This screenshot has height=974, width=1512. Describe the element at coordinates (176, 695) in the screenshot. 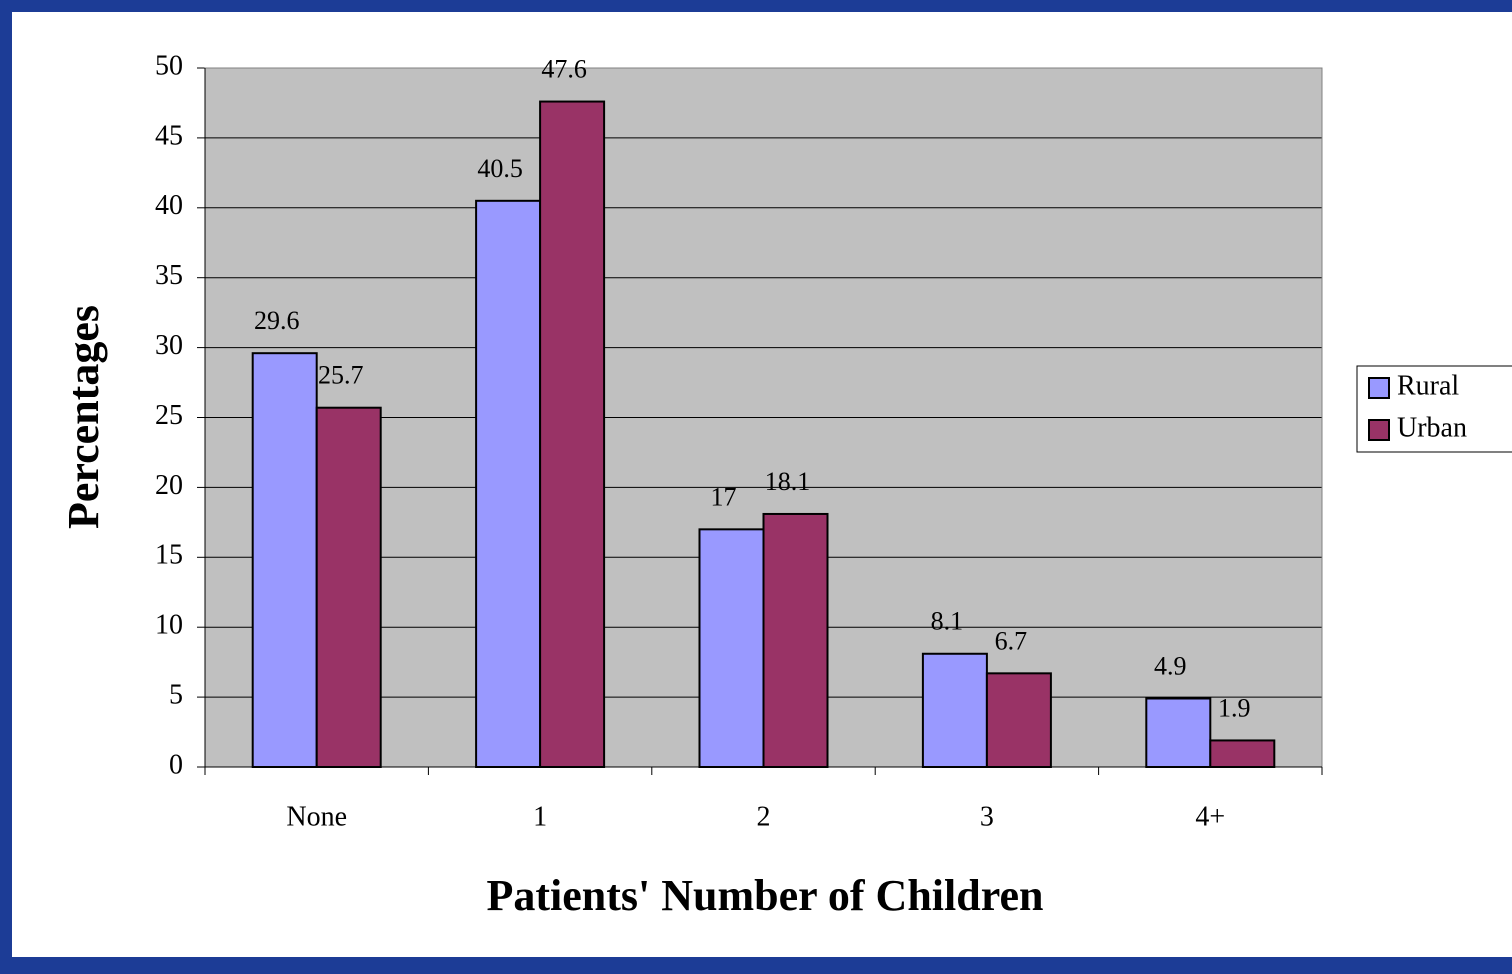

I see `y-tick-label: 5` at that location.